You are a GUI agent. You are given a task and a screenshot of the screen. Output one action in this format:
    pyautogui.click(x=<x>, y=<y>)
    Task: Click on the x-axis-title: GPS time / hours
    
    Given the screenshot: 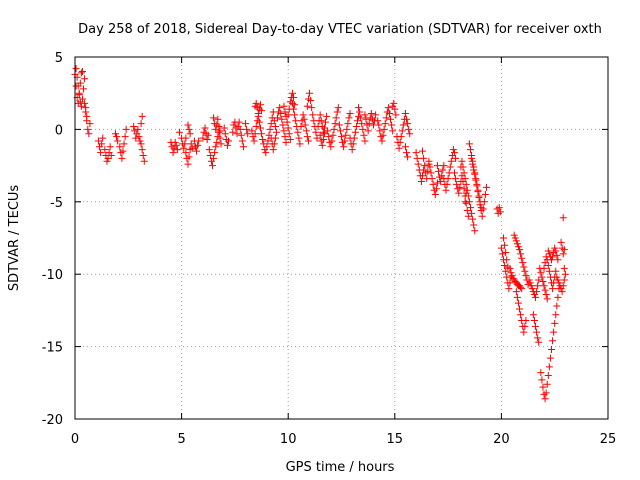 What is the action you would take?
    pyautogui.click(x=340, y=467)
    